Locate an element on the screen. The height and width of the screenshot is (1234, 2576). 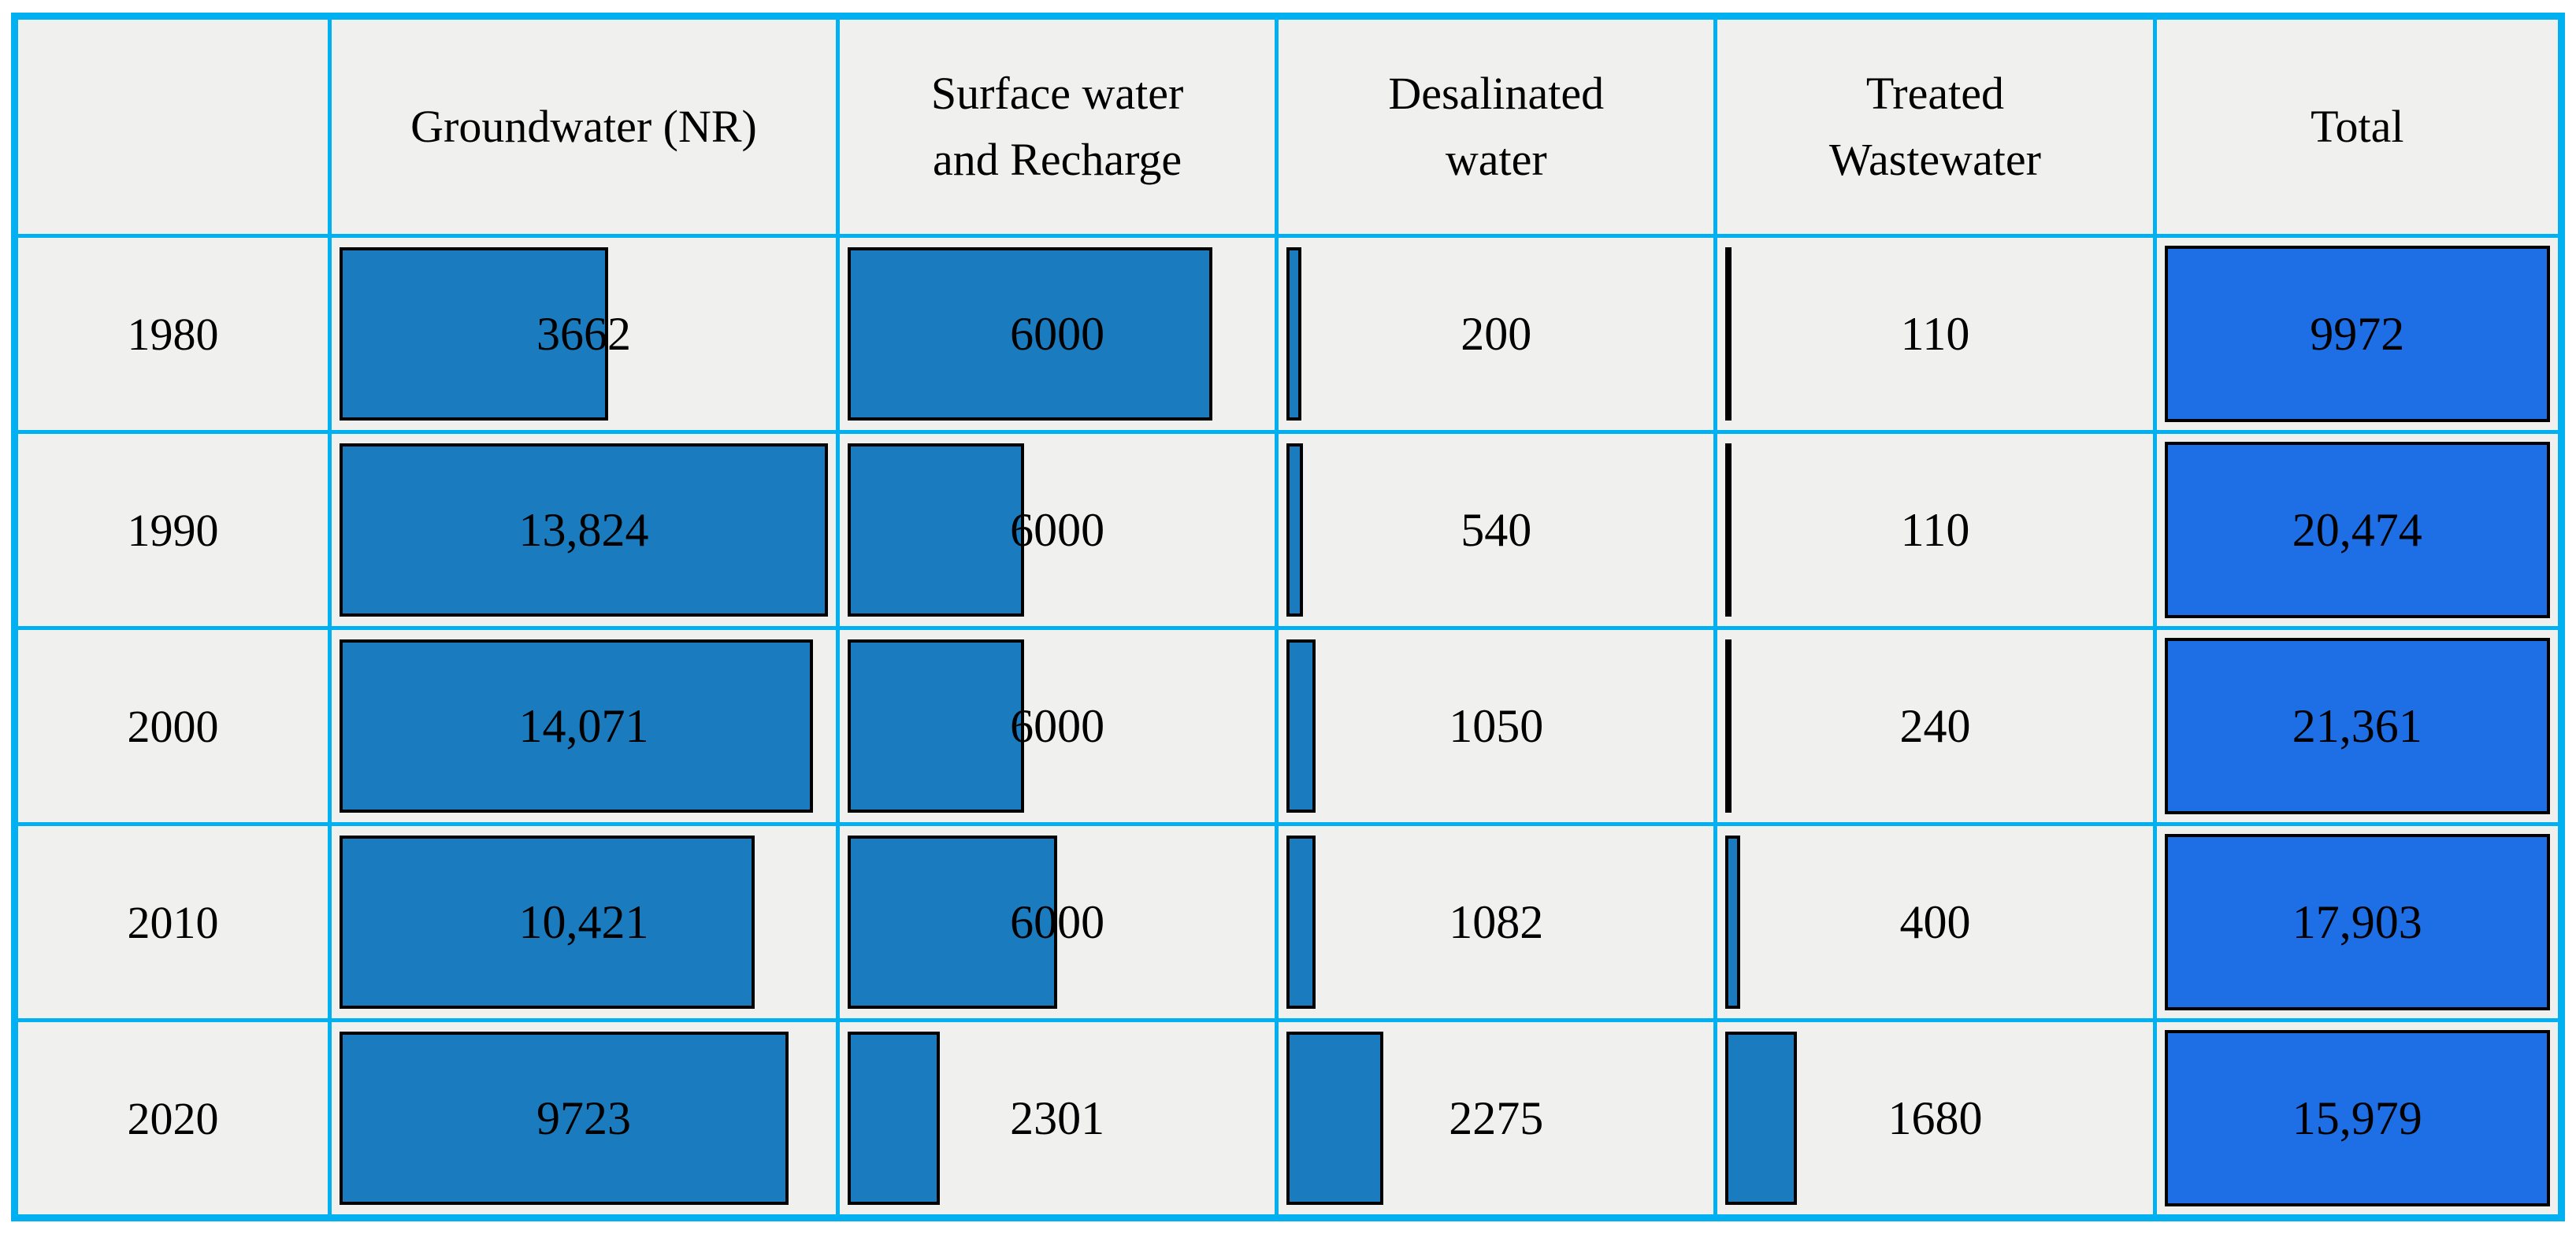
cell-value: 20,474 is located at coordinates (2357, 529).